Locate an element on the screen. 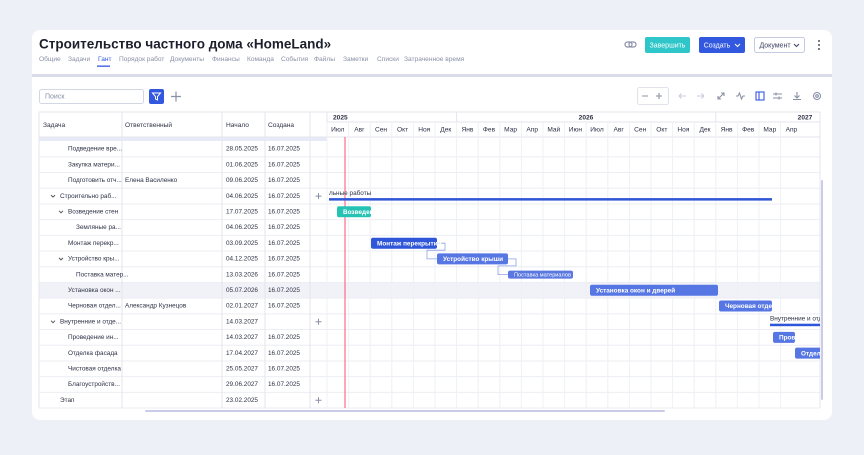 The height and width of the screenshot is (455, 864). page-title: Строительство частного дома «HomeLand» is located at coordinates (185, 44).